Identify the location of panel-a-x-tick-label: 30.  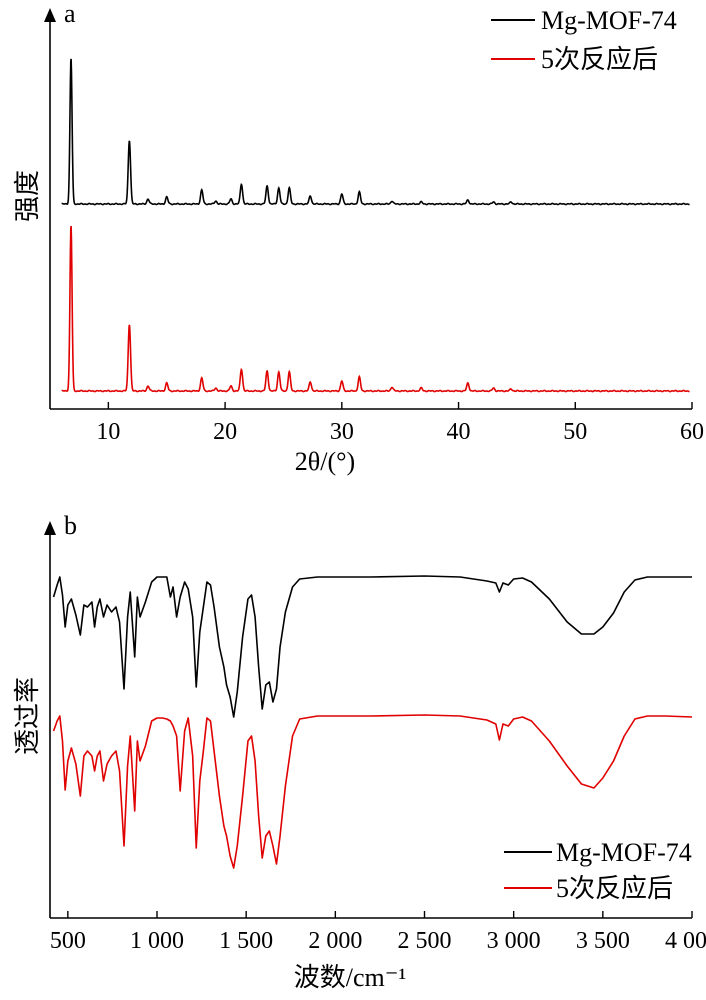
(342, 432).